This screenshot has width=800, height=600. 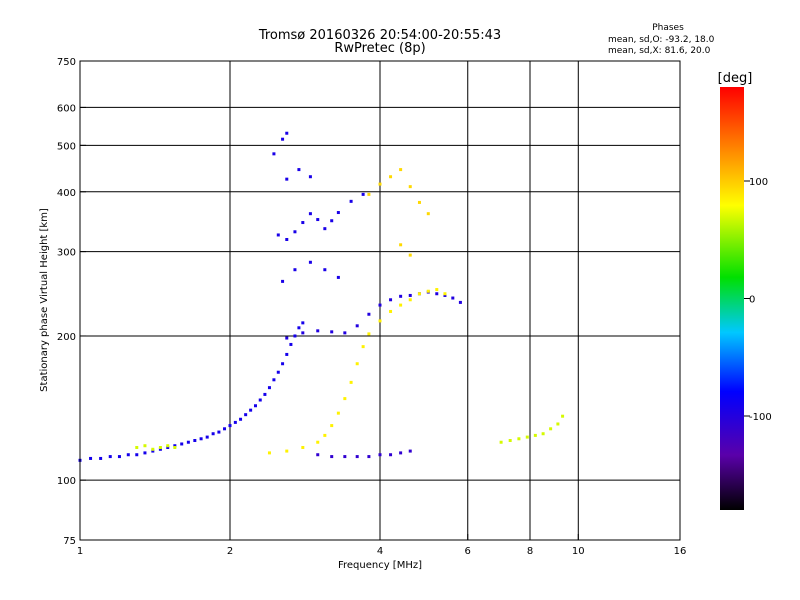 I want to click on colorbar-tick-label: 0, so click(x=752, y=300).